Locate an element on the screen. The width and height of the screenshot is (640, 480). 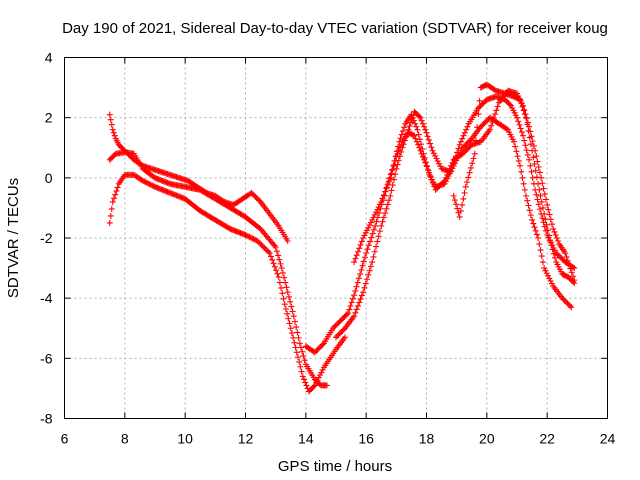
x-axis-label: GPS time / hours is located at coordinates (335, 466).